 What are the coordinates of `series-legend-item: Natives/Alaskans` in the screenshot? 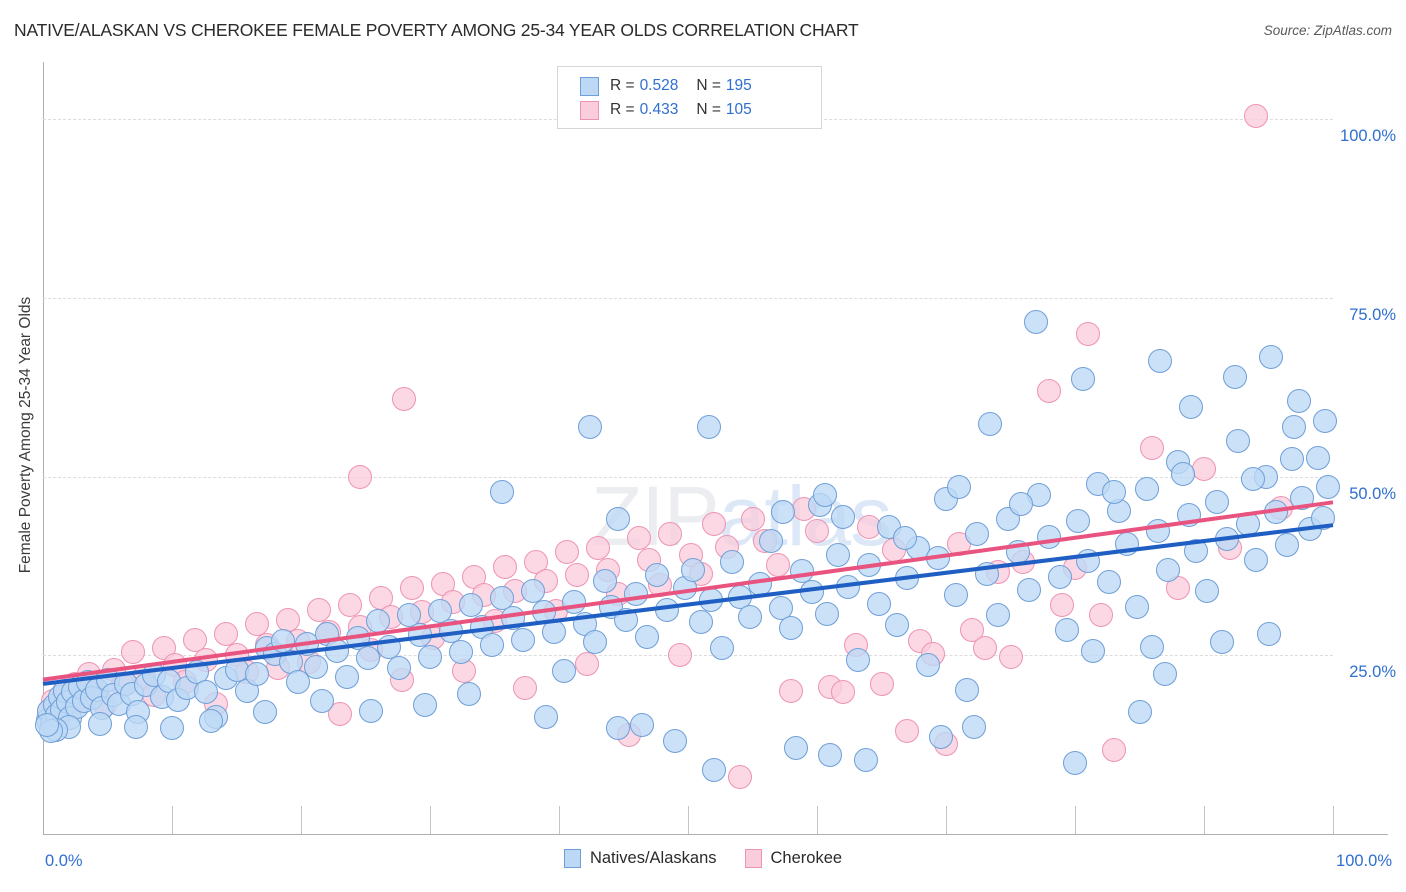 It's located at (640, 858).